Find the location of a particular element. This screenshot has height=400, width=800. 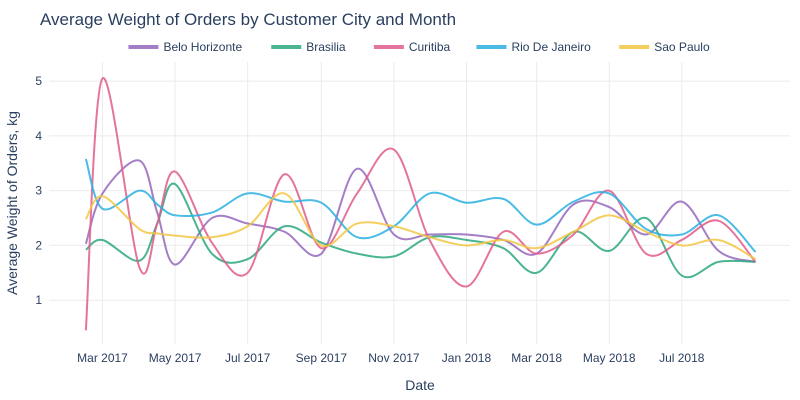

x-tick-label: Jul 2018 is located at coordinates (682, 358).